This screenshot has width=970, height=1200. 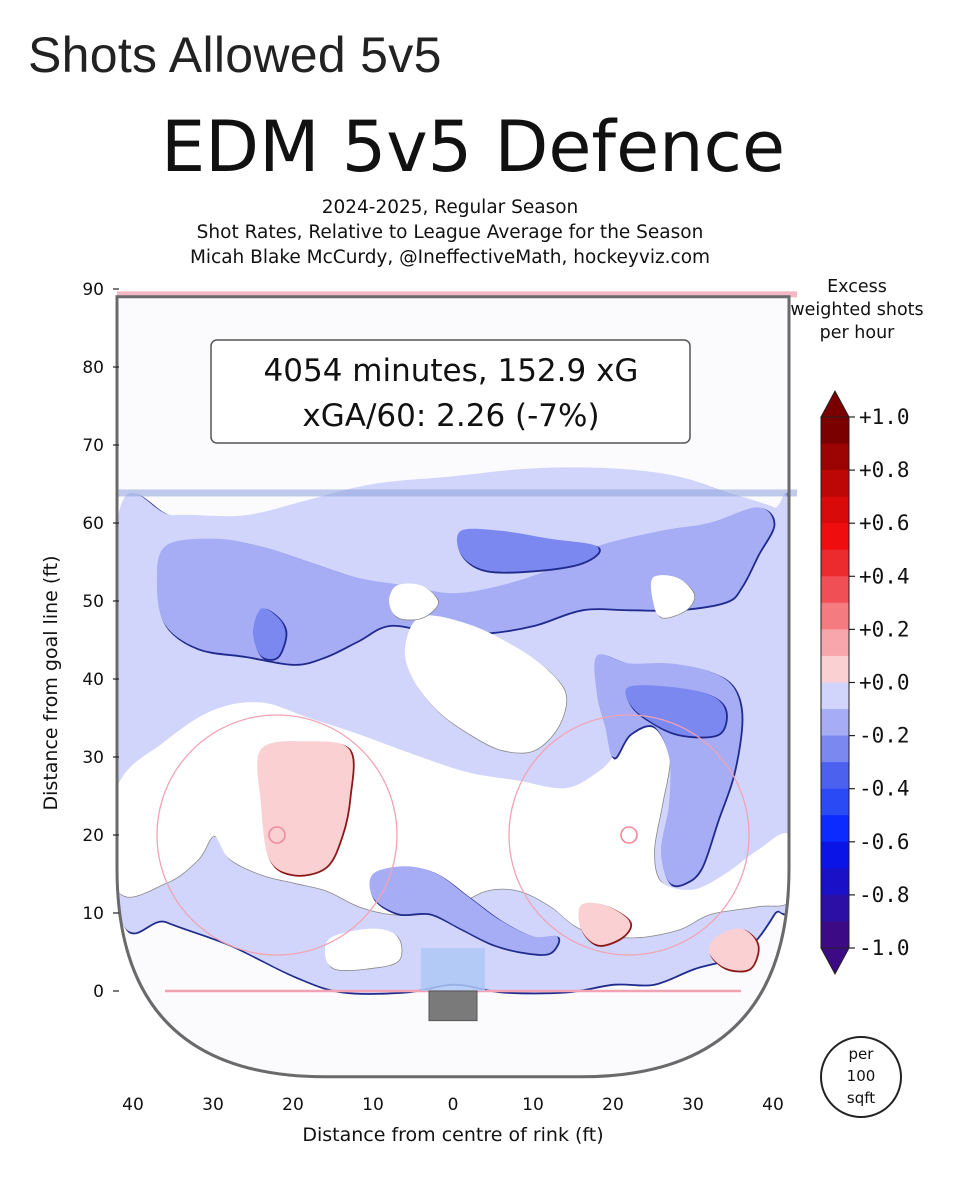 I want to click on colorbar-tick-label-10: -1.0, so click(x=884, y=948).